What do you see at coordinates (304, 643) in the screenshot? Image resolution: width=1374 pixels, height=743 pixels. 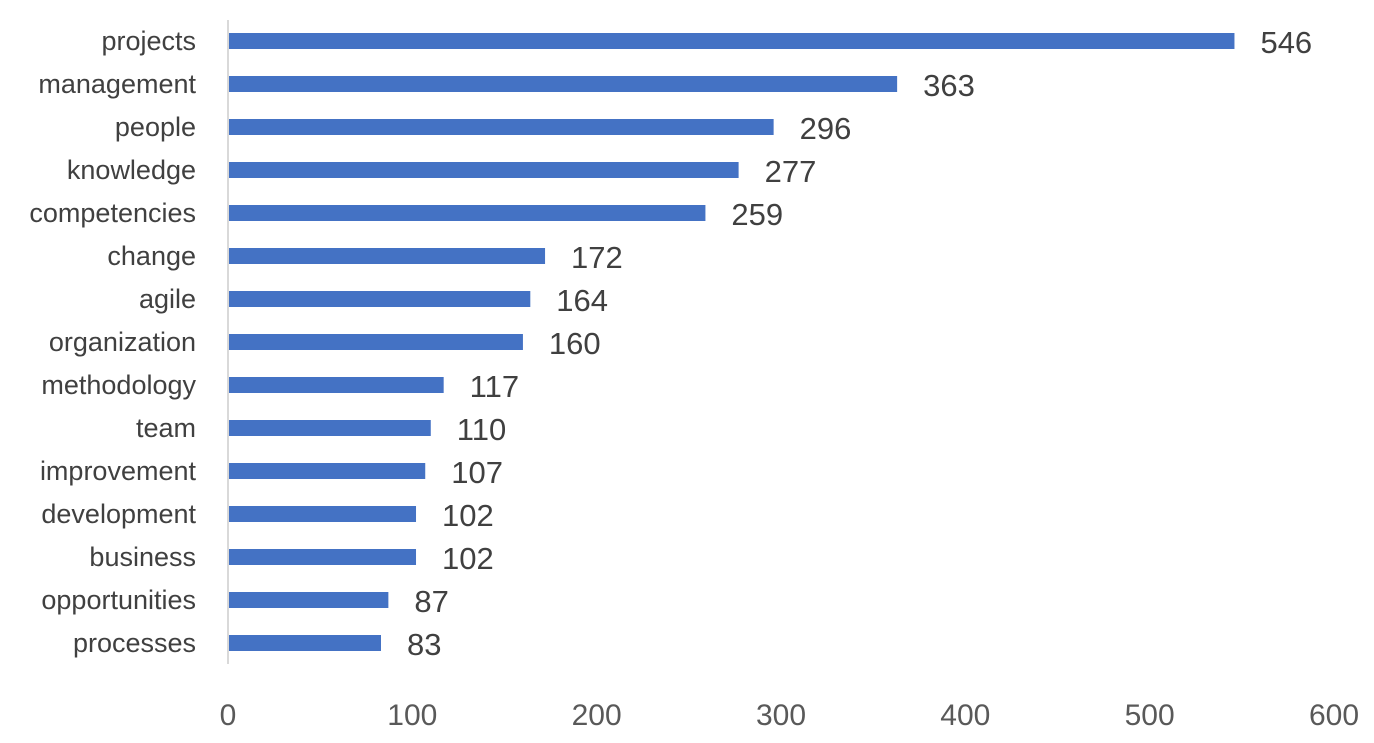 I see `bar-processes` at bounding box center [304, 643].